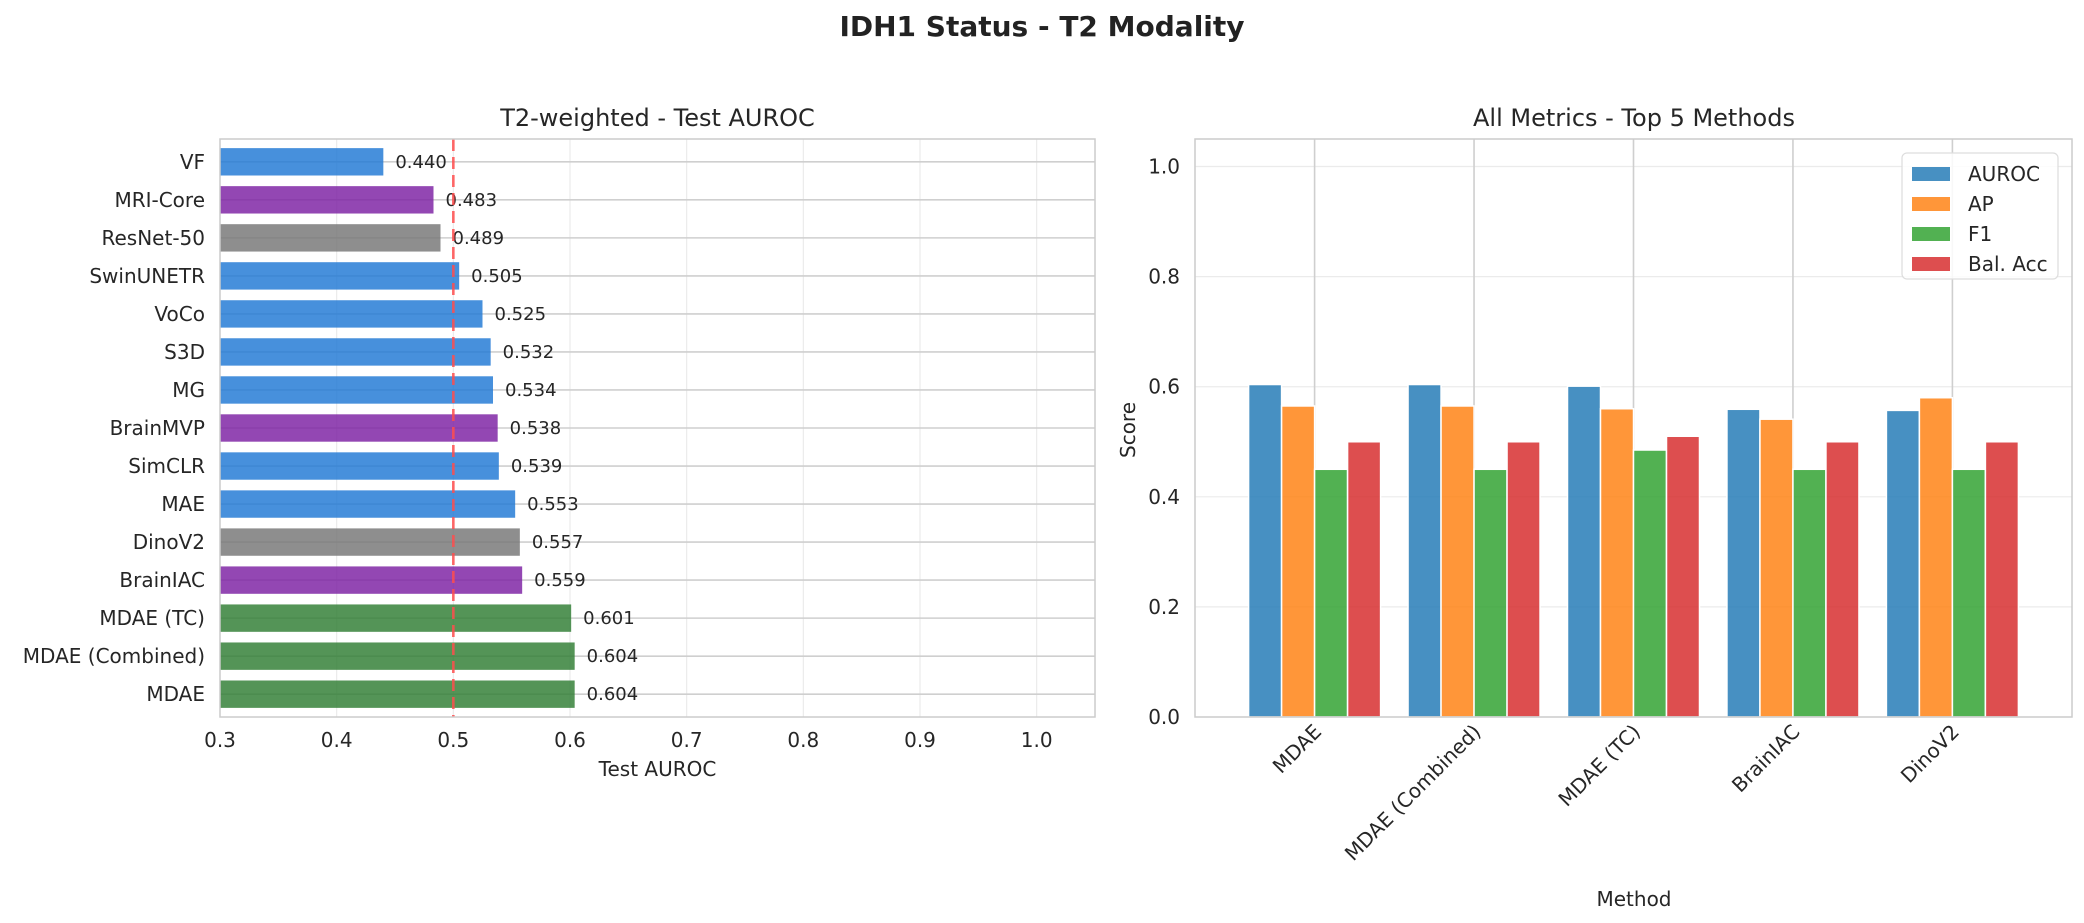 This screenshot has height=923, width=2084. Describe the element at coordinates (220, 740) in the screenshot. I see `x-tick-label: 0.3` at that location.